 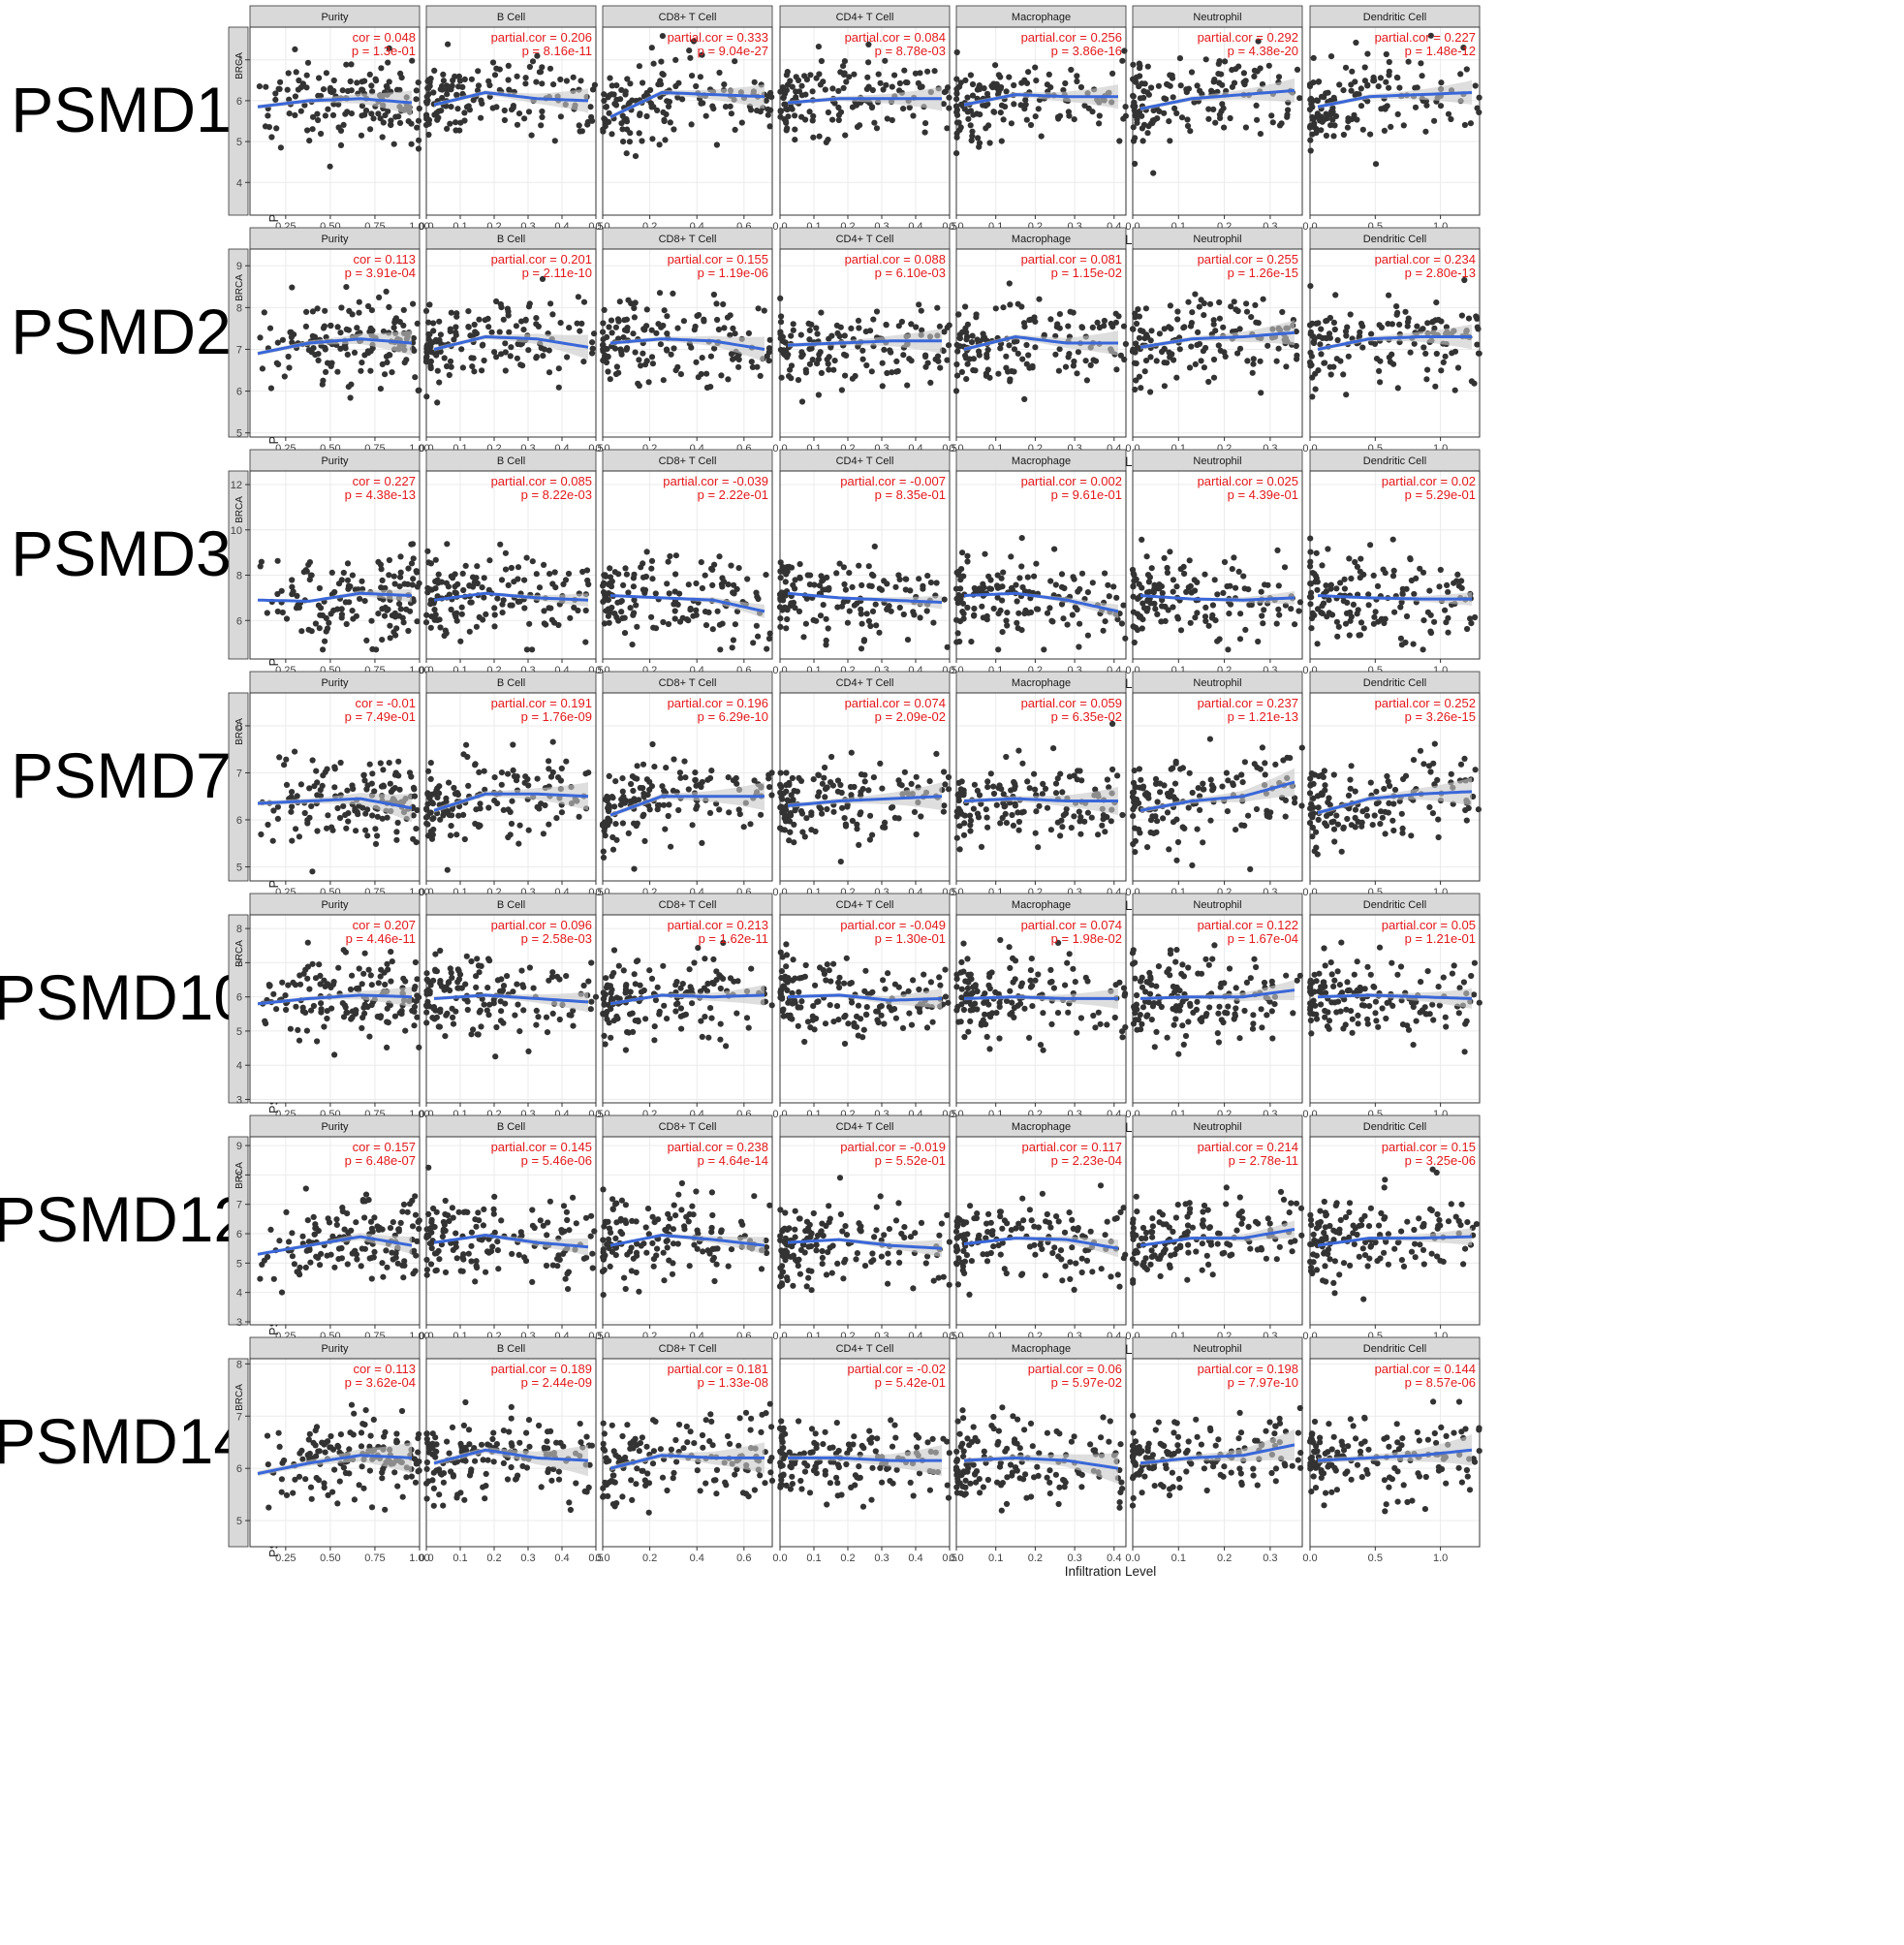 What do you see at coordinates (557, 51) in the screenshot?
I see `p-value-label: p = 8.16e-11` at bounding box center [557, 51].